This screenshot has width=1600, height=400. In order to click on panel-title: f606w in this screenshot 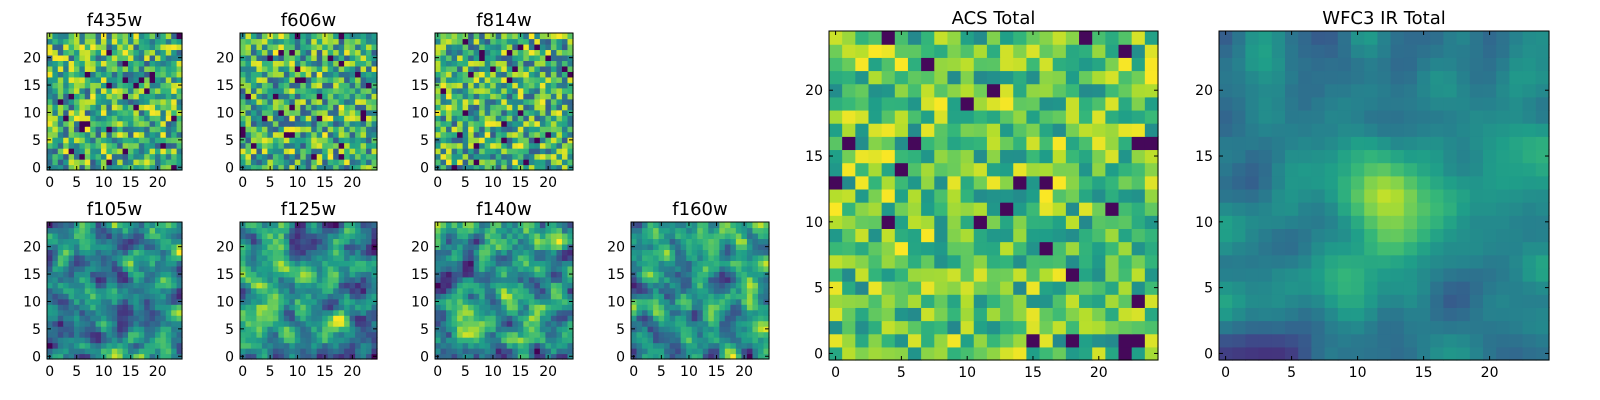, I will do `click(308, 20)`.